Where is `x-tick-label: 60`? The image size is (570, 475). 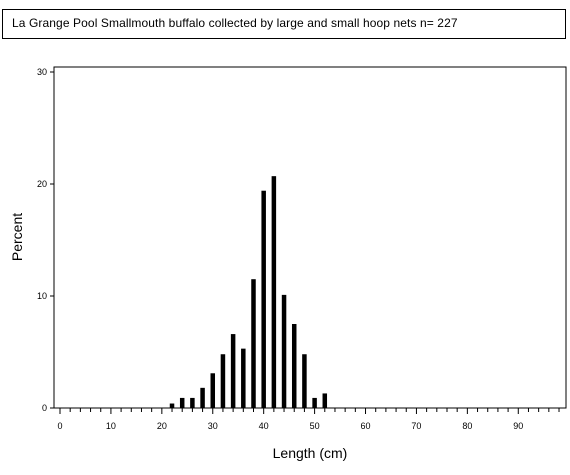
x-tick-label: 60 is located at coordinates (366, 426).